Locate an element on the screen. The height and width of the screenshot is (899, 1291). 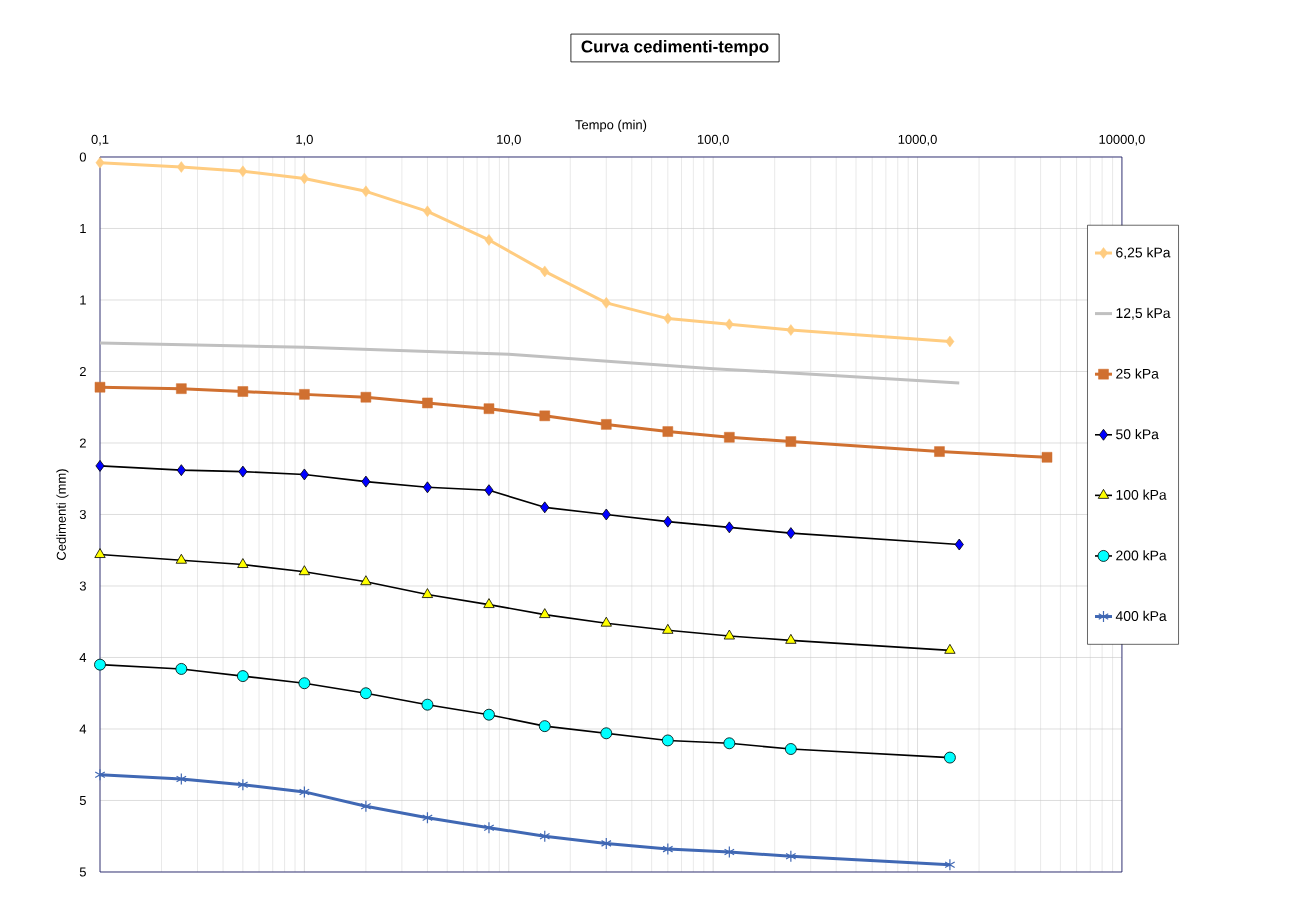
x-tick-label: 100,0 is located at coordinates (713, 140).